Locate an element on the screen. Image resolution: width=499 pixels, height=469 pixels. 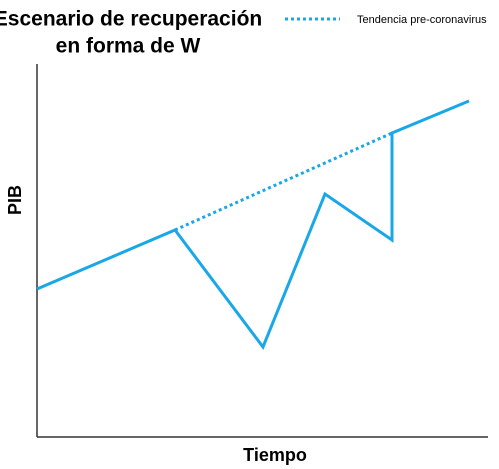
title-box is located at coordinates (131, 32).